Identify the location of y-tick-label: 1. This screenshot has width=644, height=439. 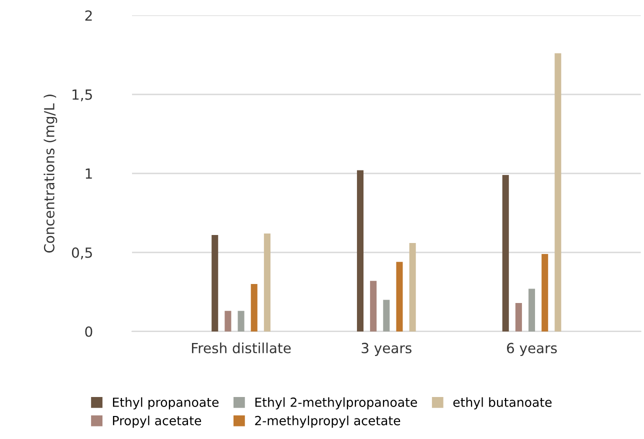
(89, 173).